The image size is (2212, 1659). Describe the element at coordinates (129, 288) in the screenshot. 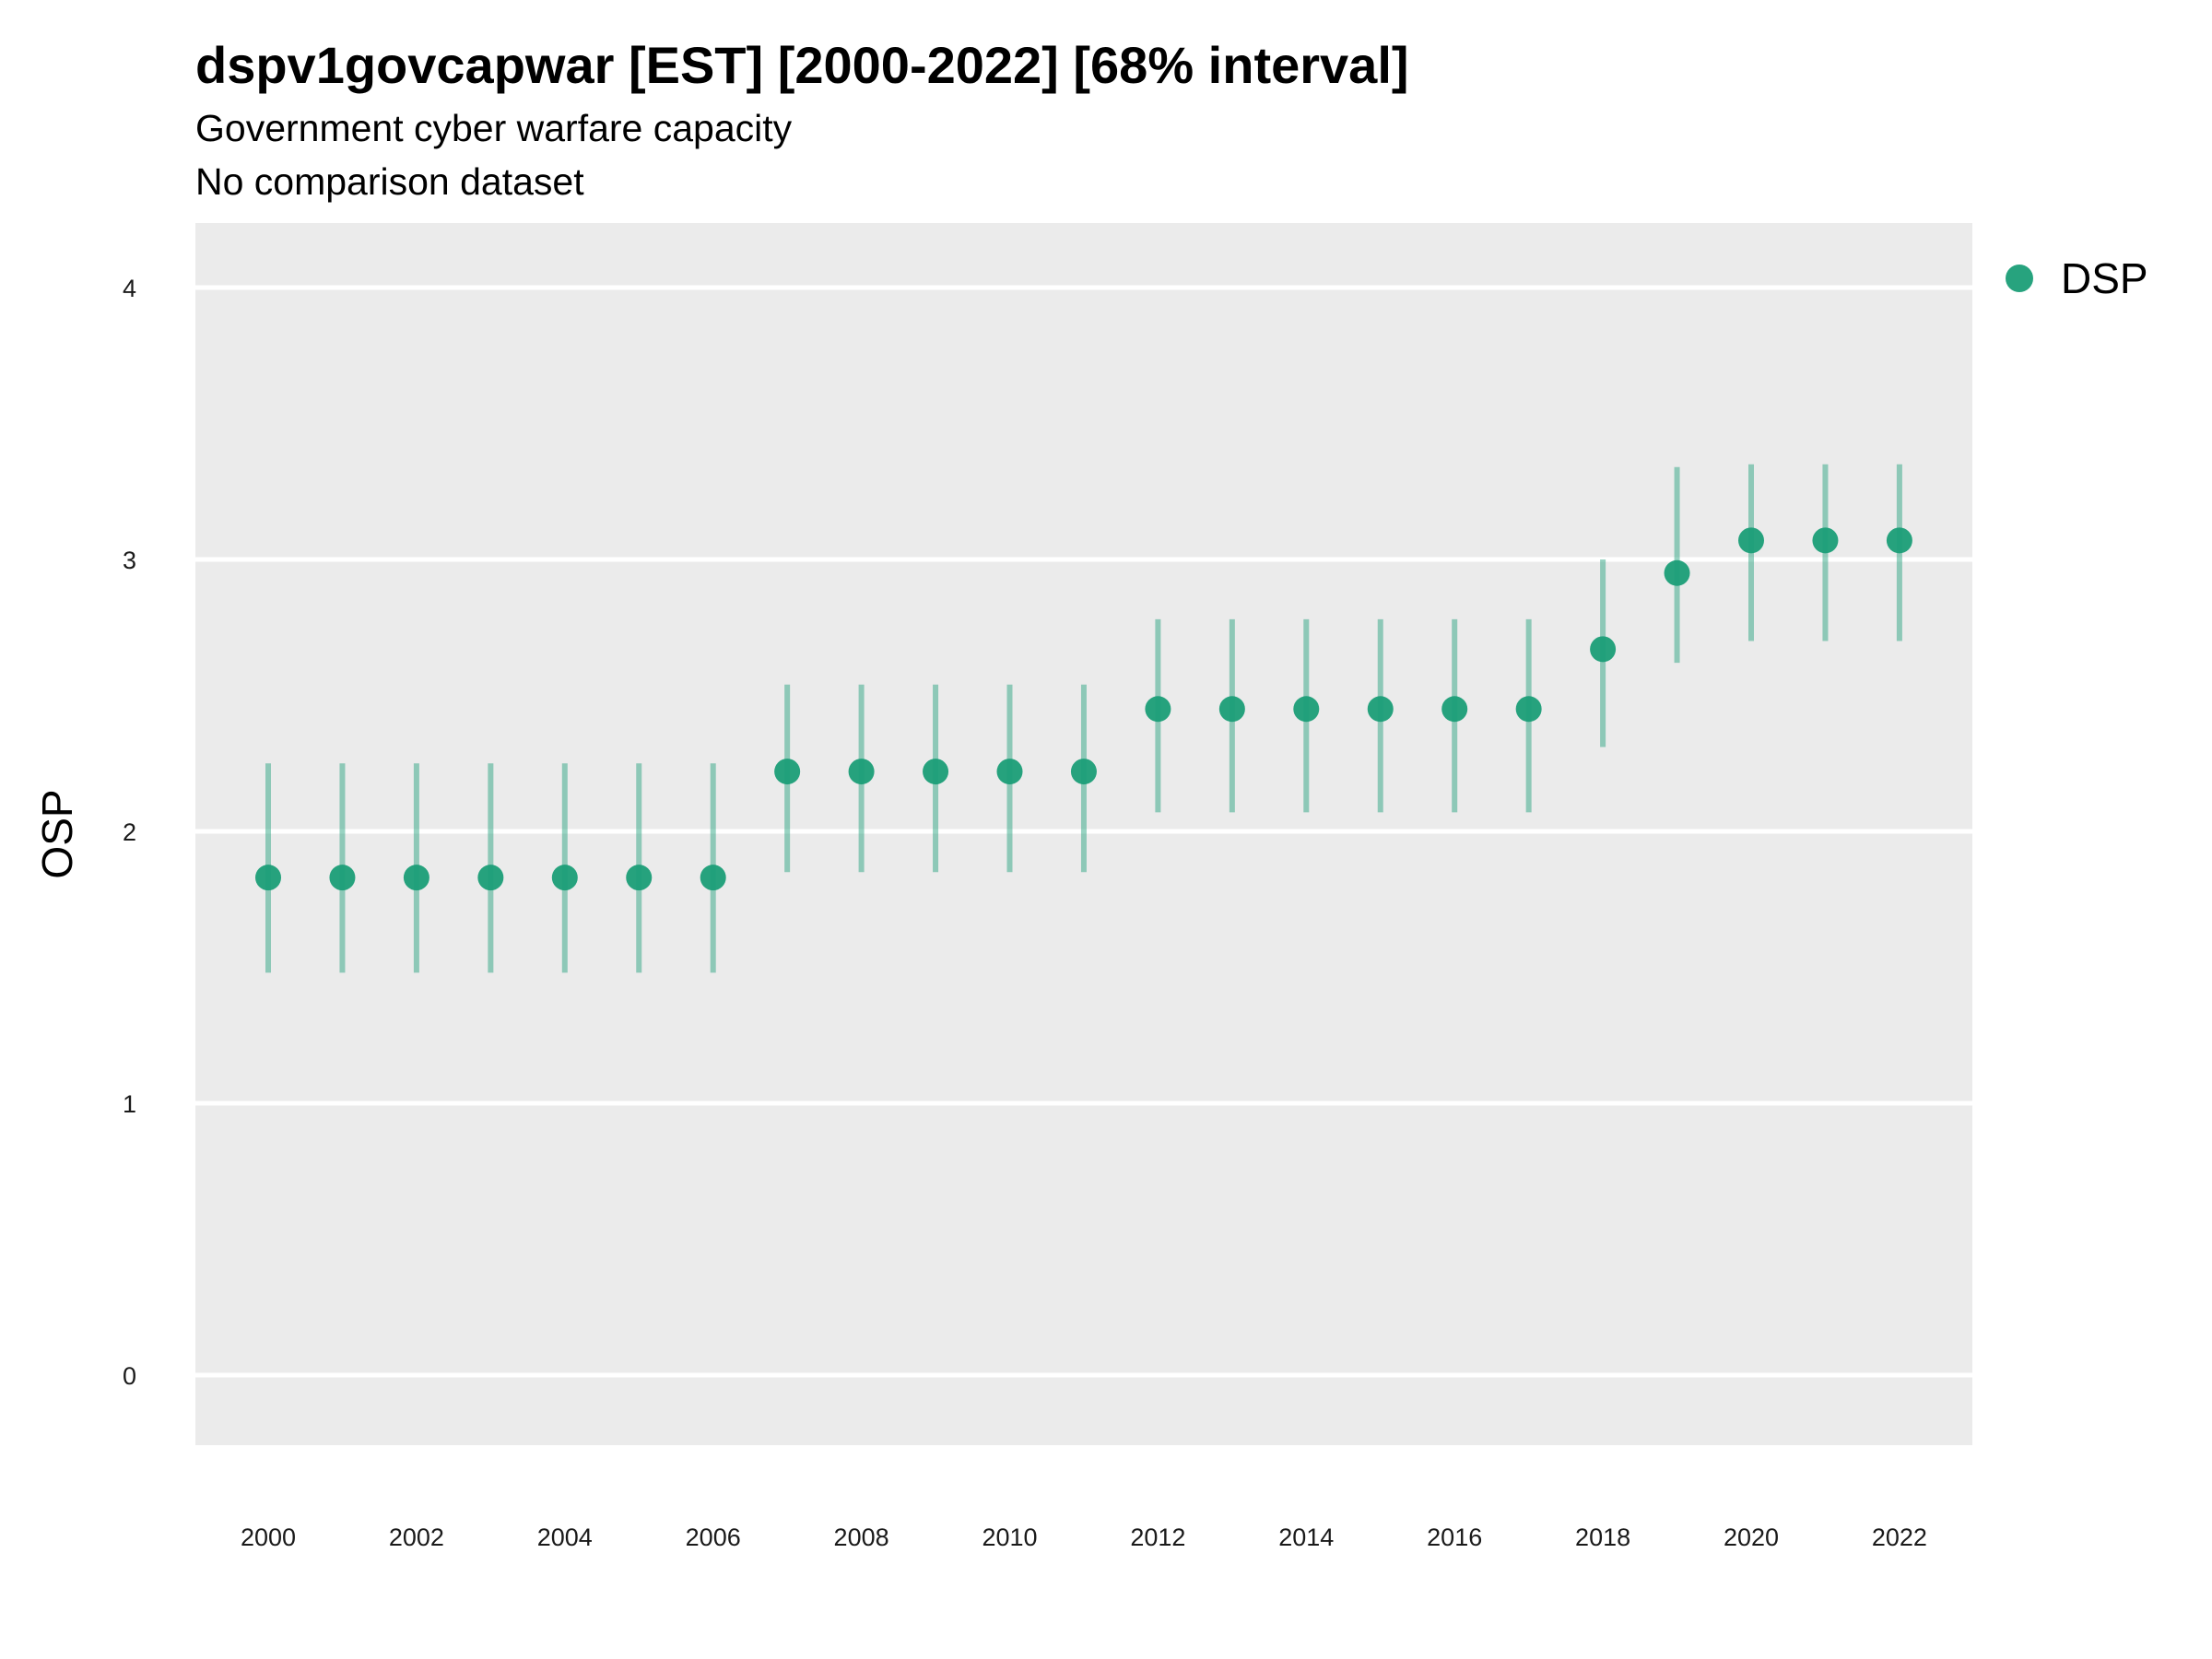

I see `y-tick-label: 4` at that location.